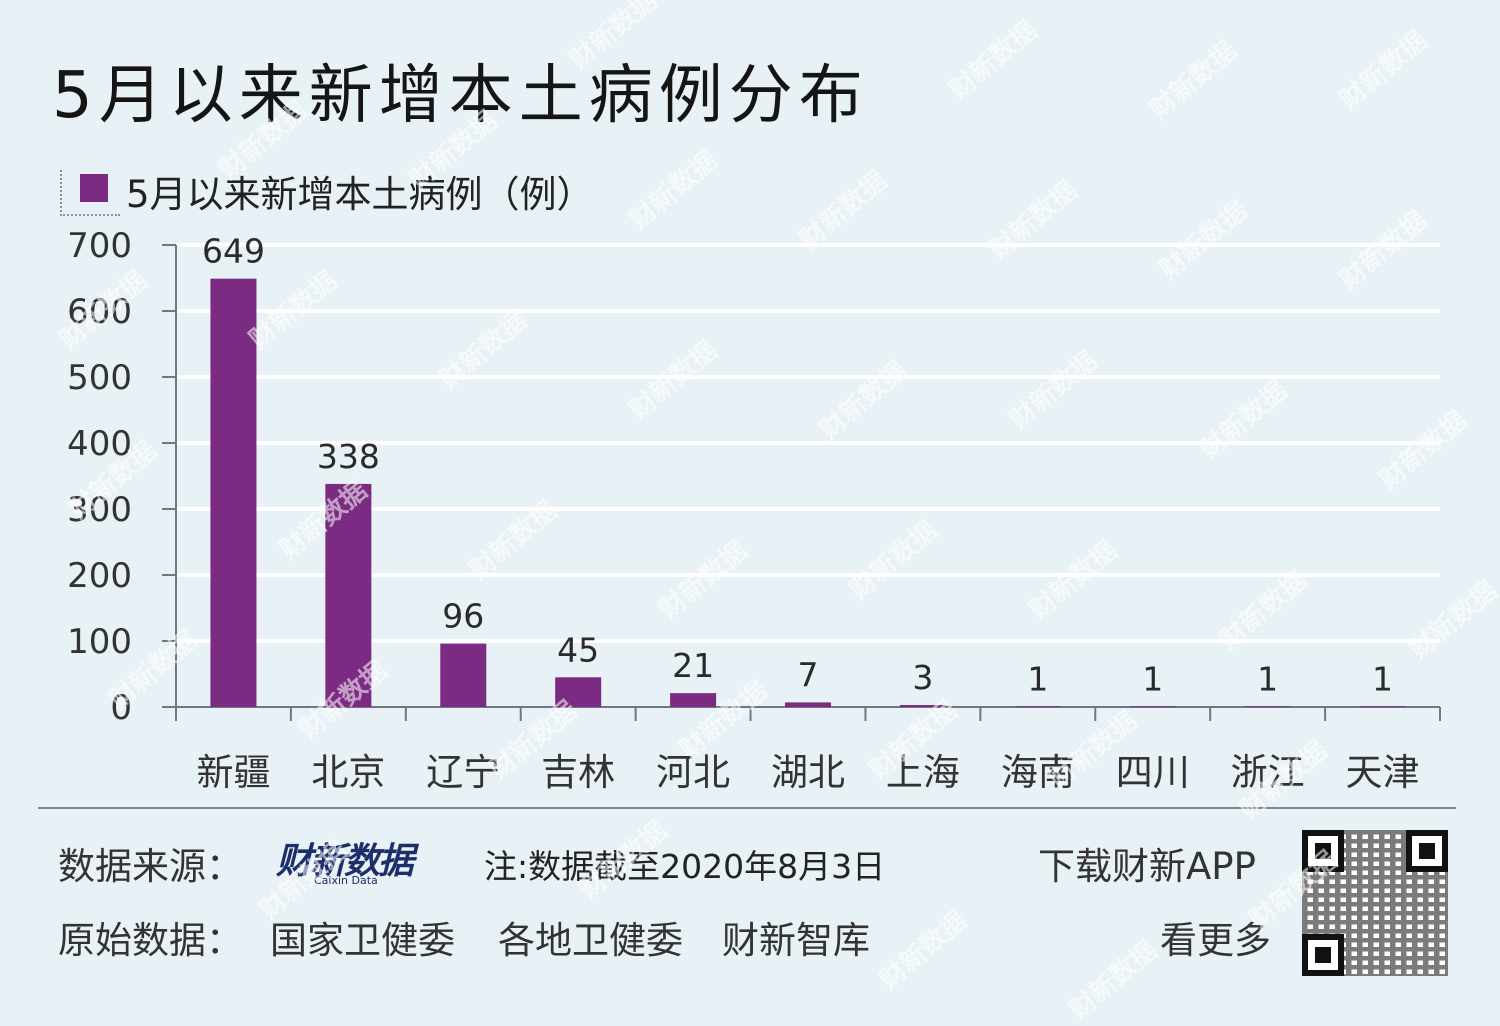 The image size is (1500, 1026). Describe the element at coordinates (463, 616) in the screenshot. I see `bar-value-label: 96` at that location.